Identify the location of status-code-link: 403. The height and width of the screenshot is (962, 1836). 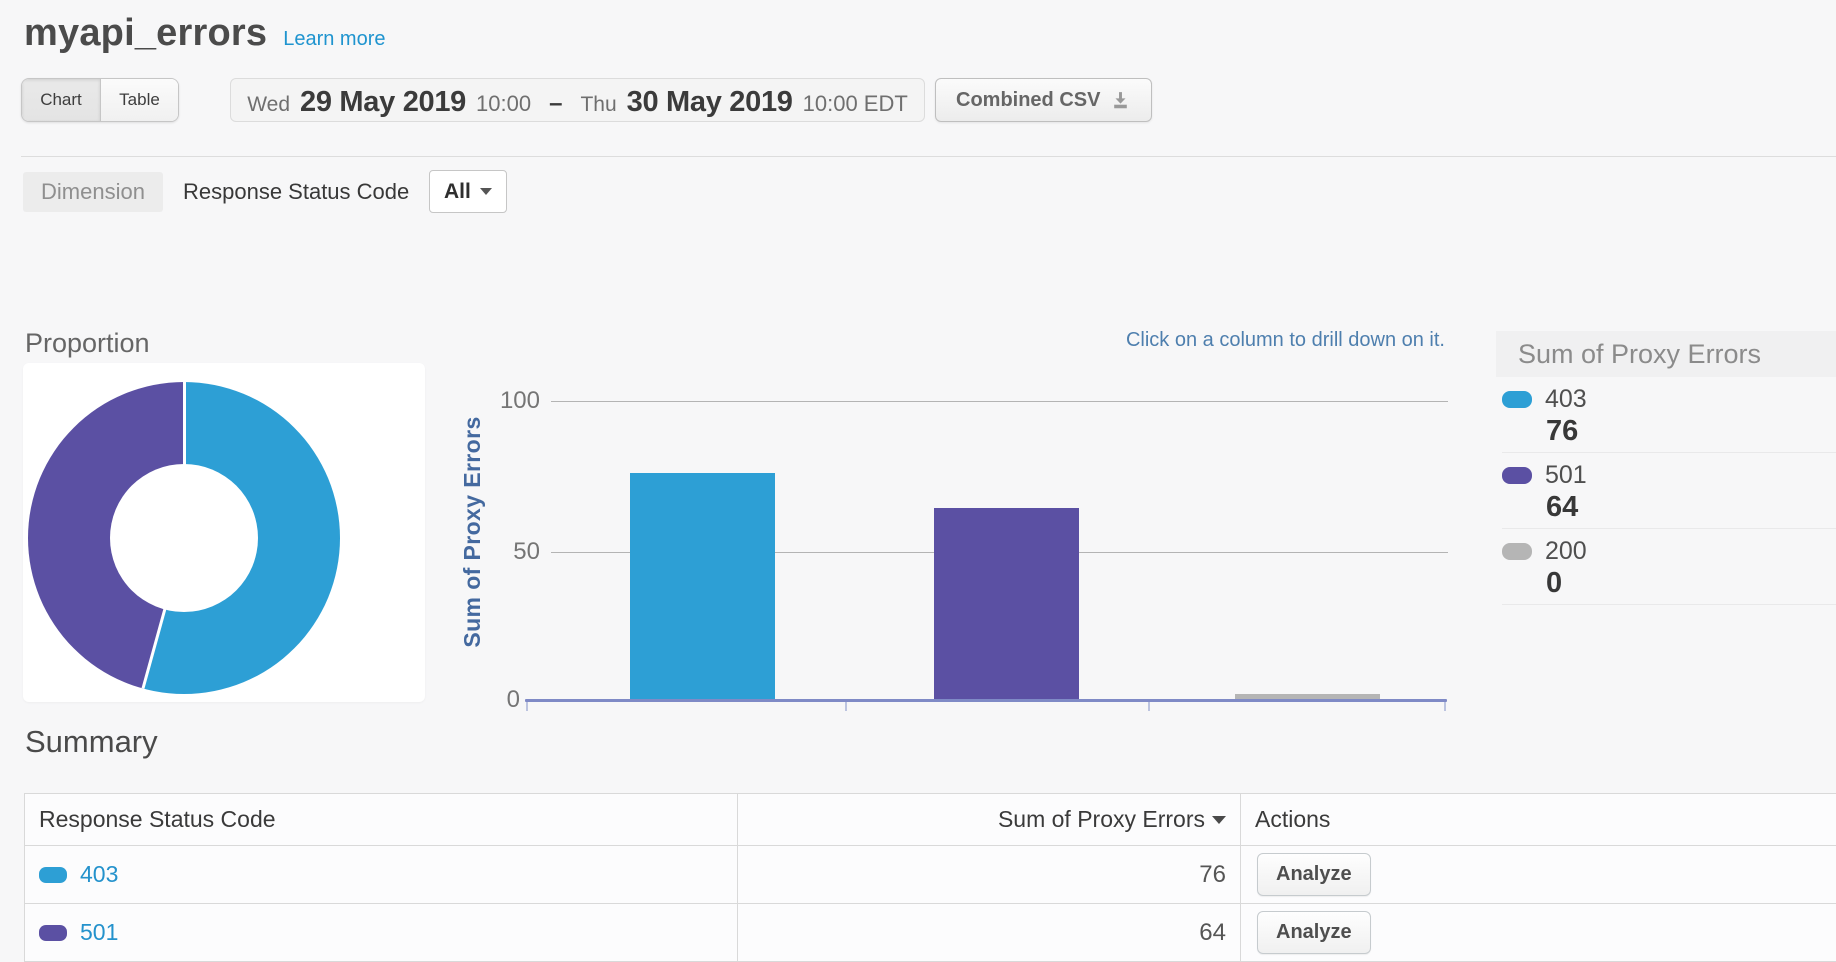
(99, 874).